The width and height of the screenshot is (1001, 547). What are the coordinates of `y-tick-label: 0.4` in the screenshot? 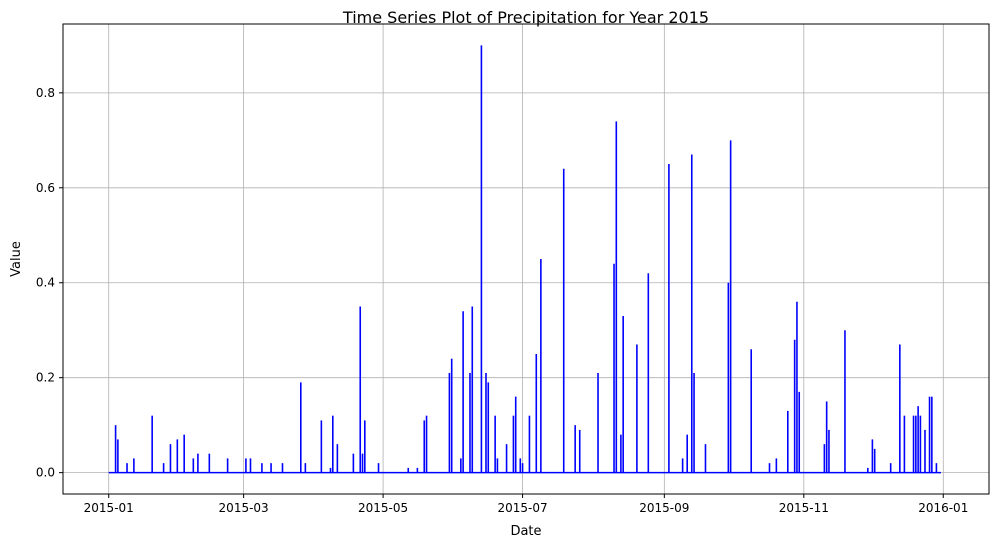 It's located at (45, 283).